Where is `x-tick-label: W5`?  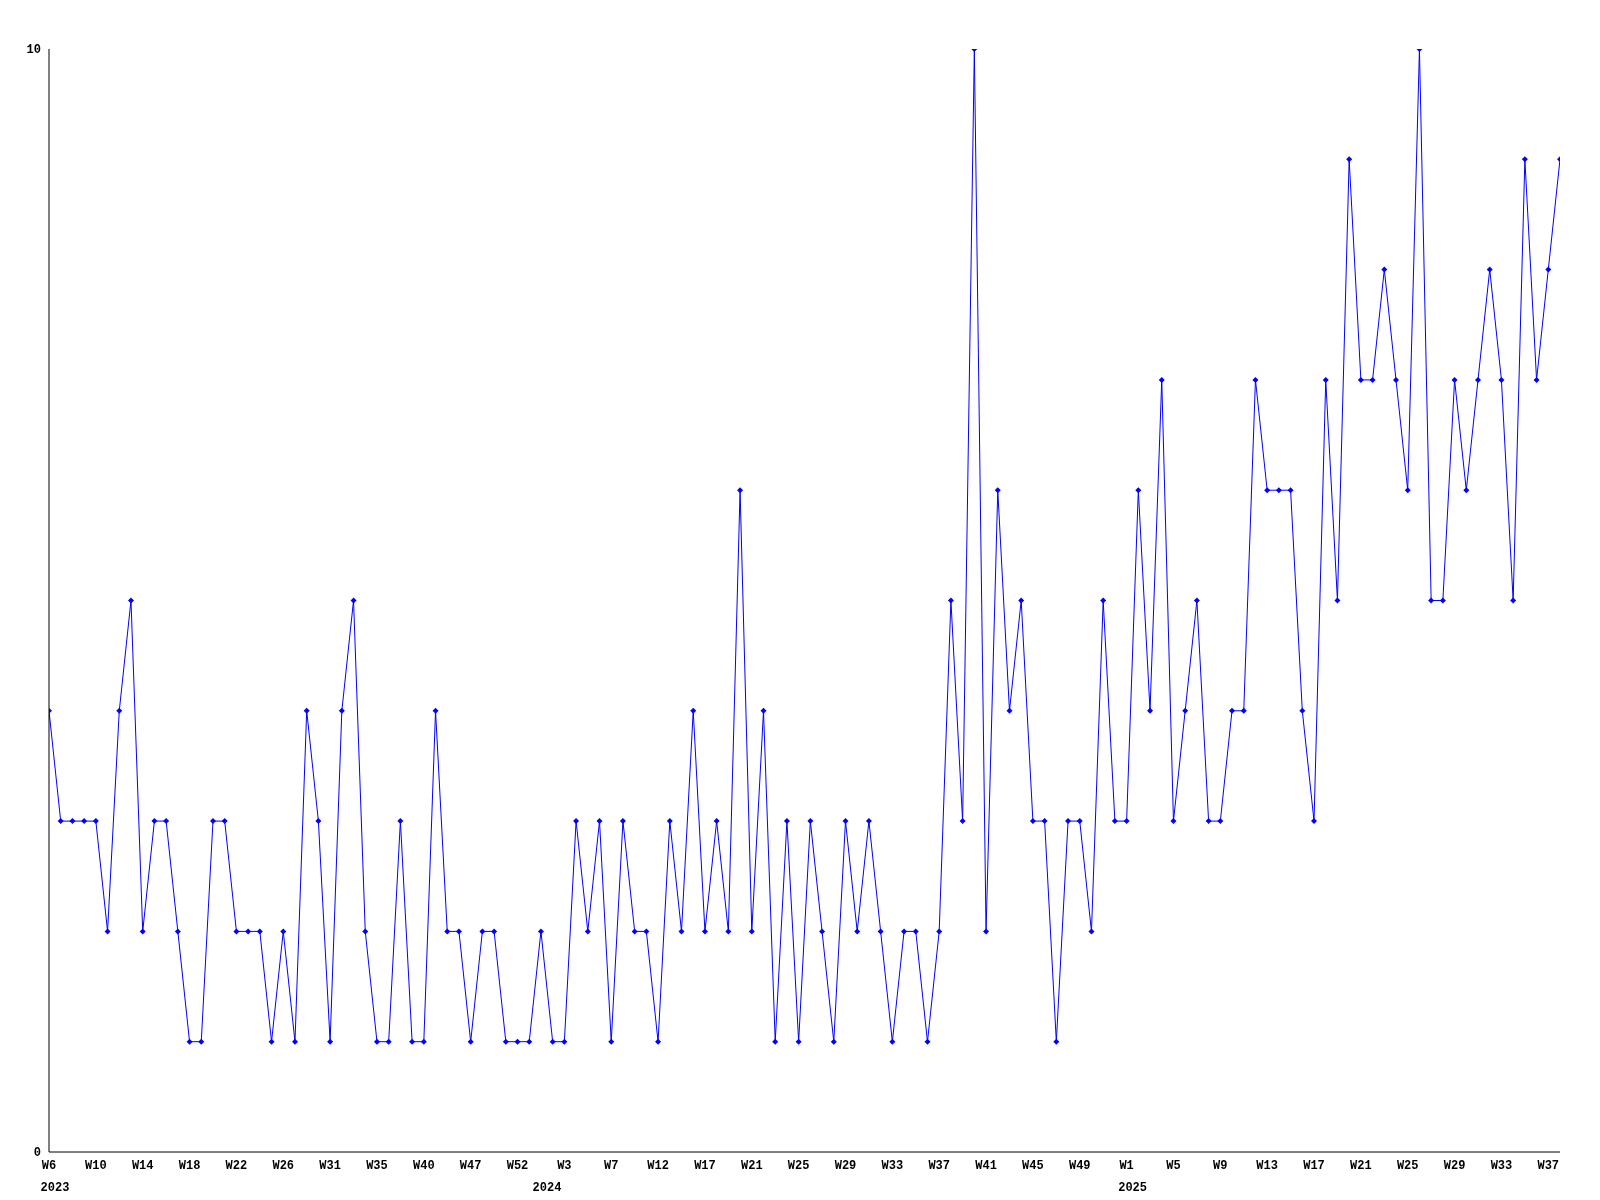 x-tick-label: W5 is located at coordinates (1173, 1165).